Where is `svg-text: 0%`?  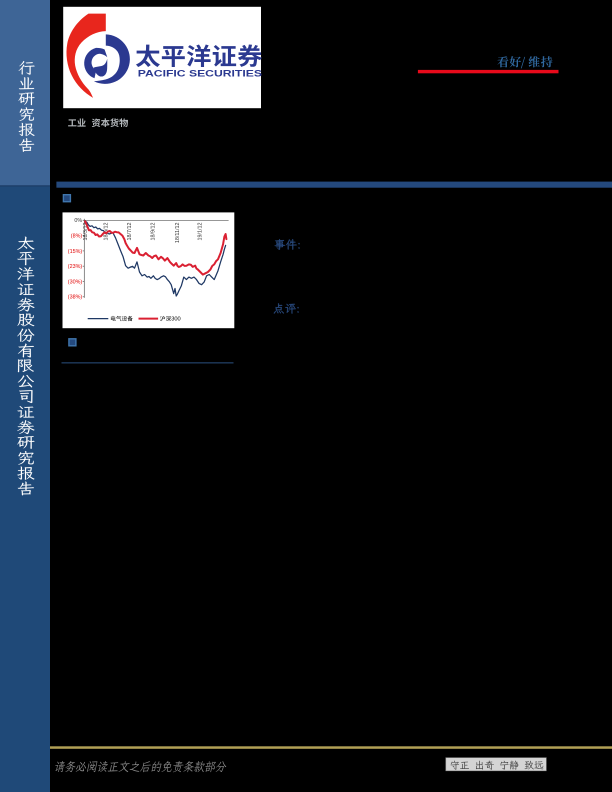 svg-text: 0% is located at coordinates (78, 221).